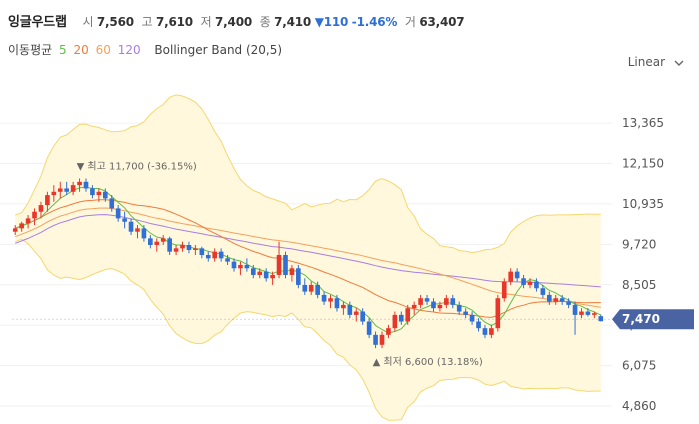 The width and height of the screenshot is (699, 424). I want to click on y-tick-label: 13,365, so click(643, 123).